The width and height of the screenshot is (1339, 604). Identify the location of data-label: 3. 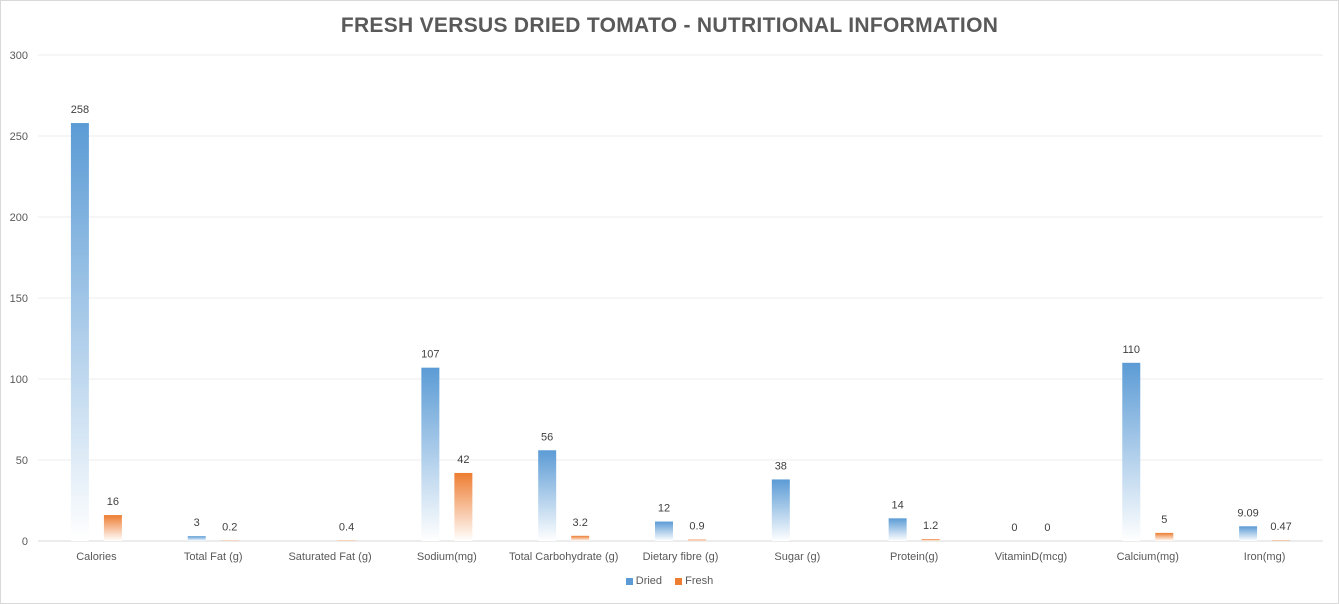
(197, 523).